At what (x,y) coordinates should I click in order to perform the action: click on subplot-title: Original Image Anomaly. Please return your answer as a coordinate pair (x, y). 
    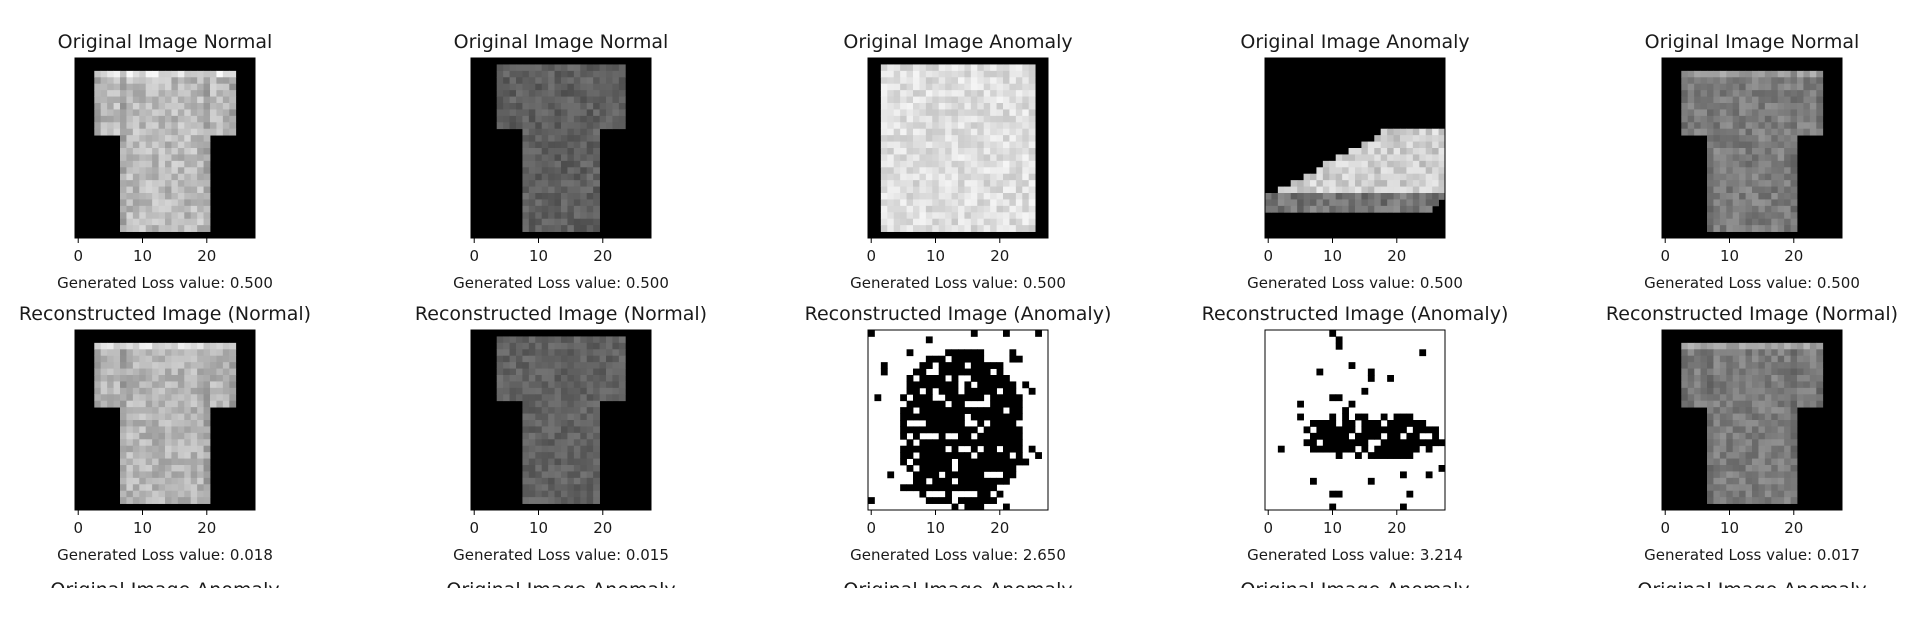
    Looking at the image, I should click on (957, 42).